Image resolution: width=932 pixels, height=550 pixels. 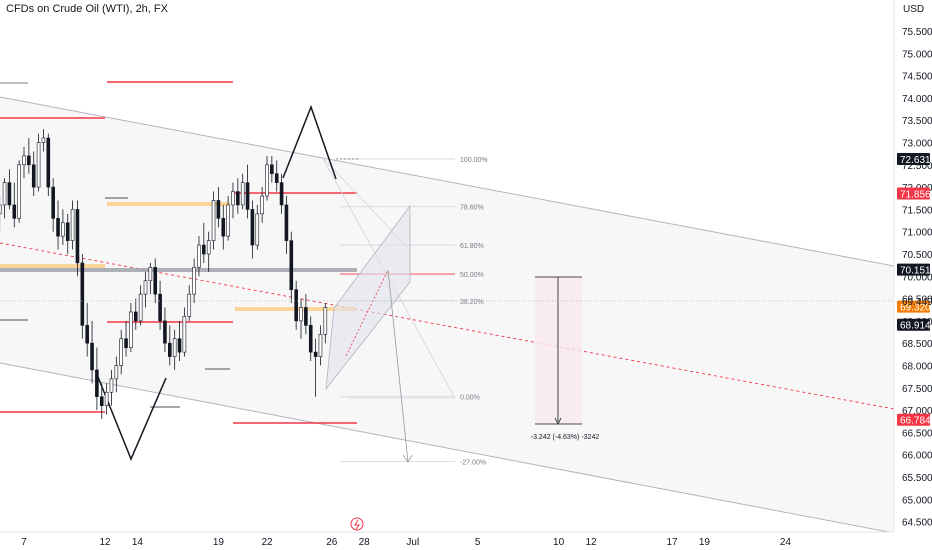 I want to click on current-price-text: 69.449, so click(x=917, y=302).